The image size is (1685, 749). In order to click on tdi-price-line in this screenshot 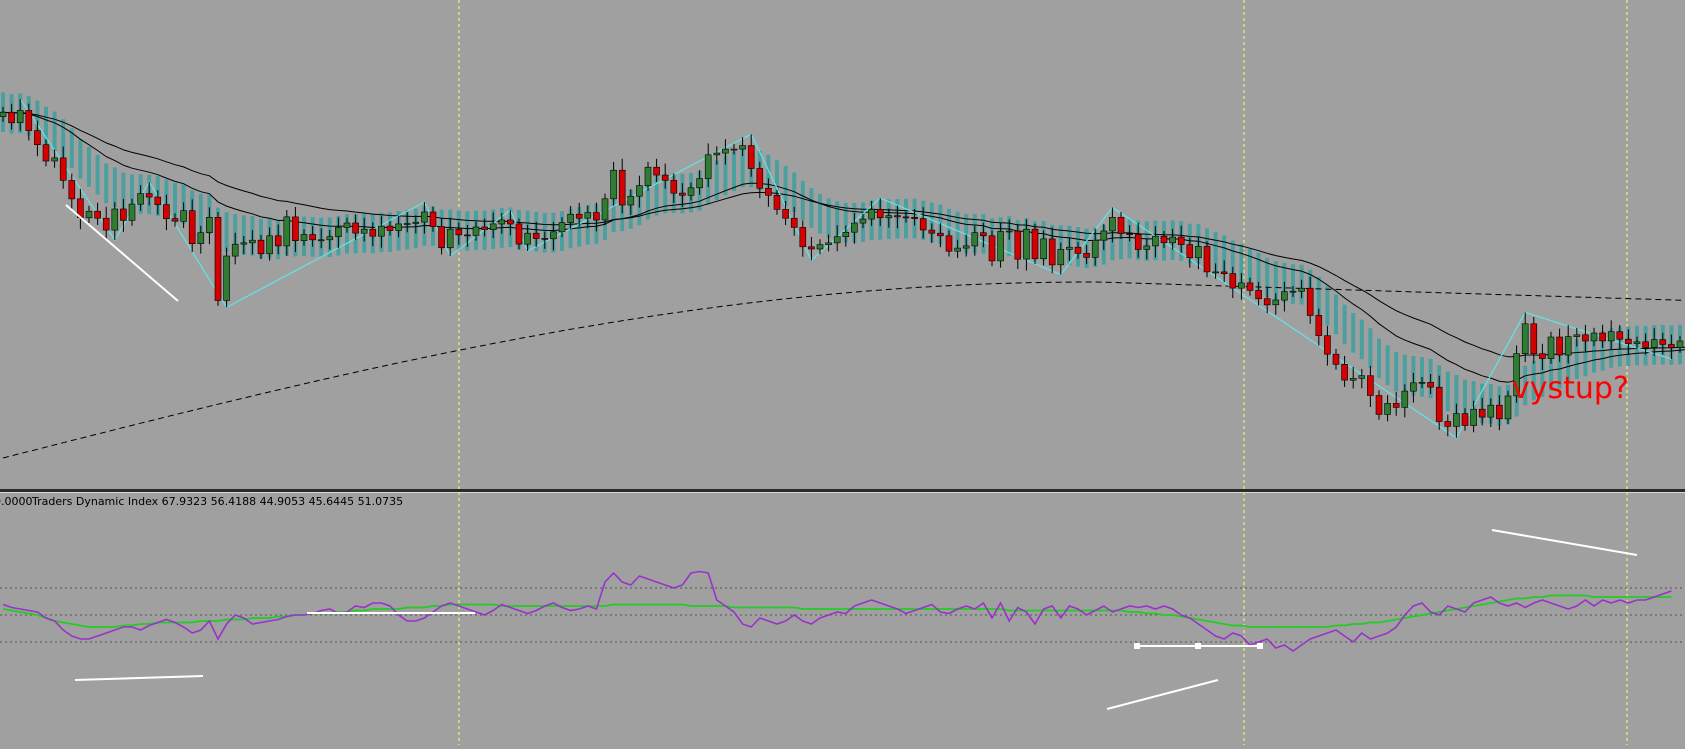, I will do `click(837, 611)`.